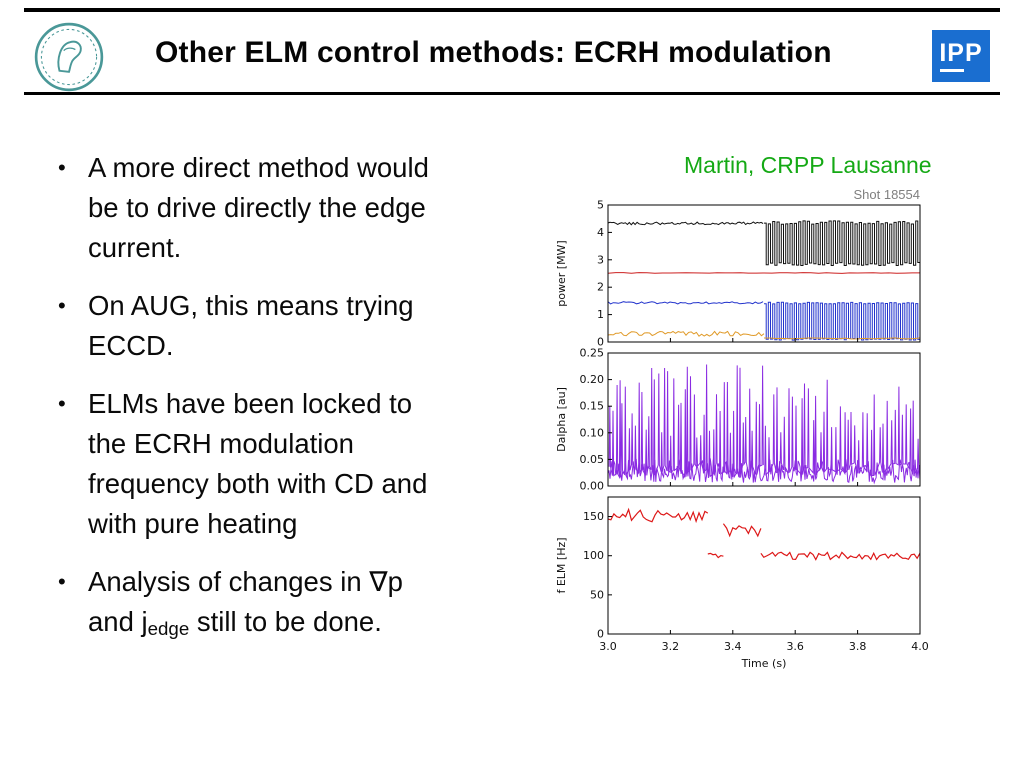 This screenshot has height=768, width=1024. Describe the element at coordinates (592, 353) in the screenshot. I see `tick-label: 0.25` at that location.